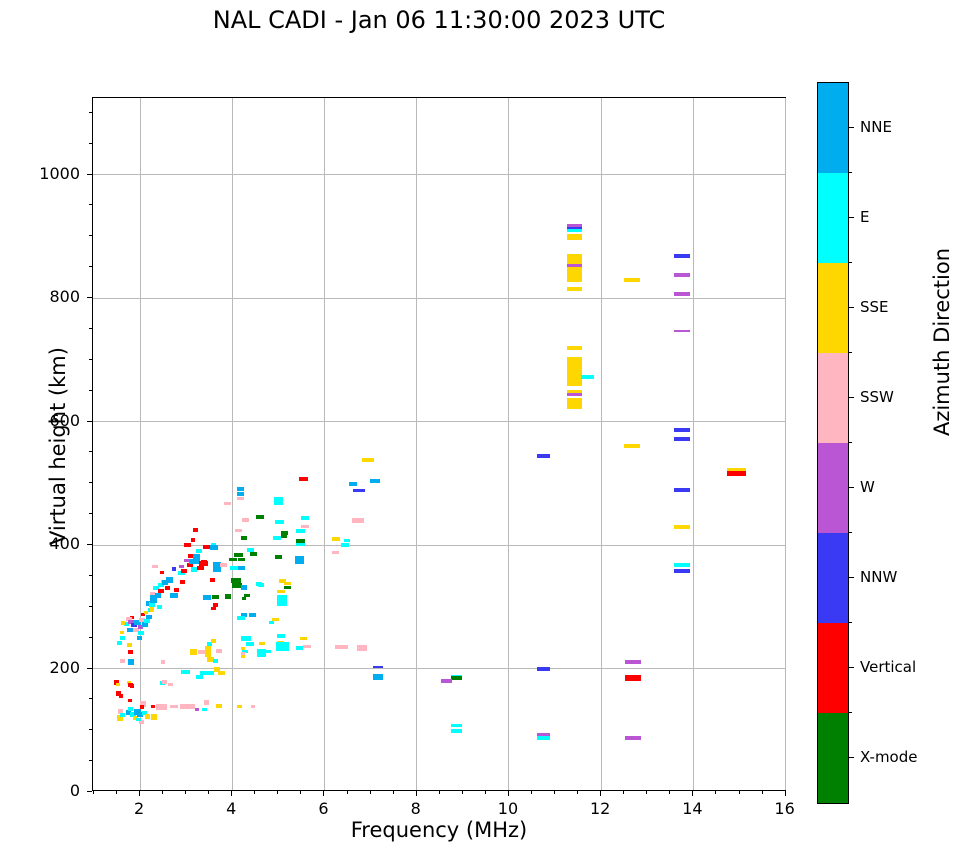 This screenshot has width=958, height=857. I want to click on x-tick-label: 14, so click(692, 808).